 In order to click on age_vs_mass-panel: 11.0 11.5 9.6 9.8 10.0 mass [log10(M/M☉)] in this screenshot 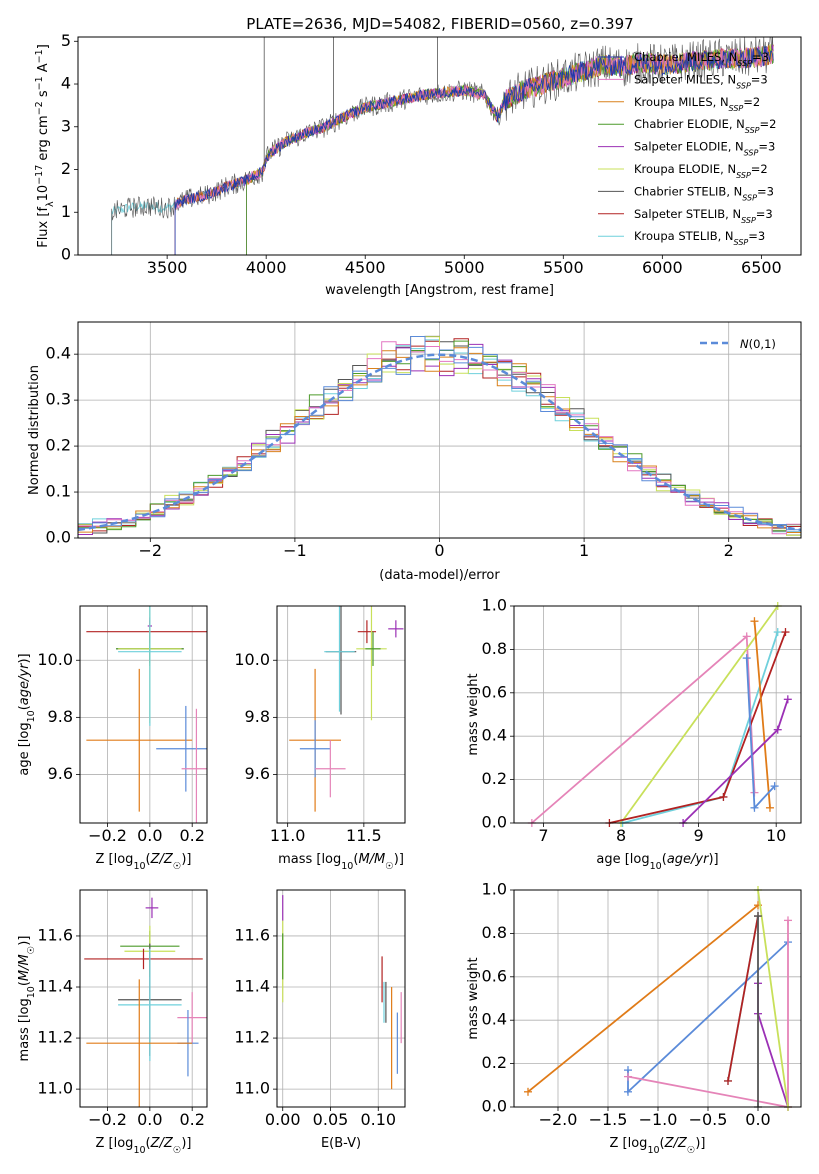, I will do `click(320, 738)`.